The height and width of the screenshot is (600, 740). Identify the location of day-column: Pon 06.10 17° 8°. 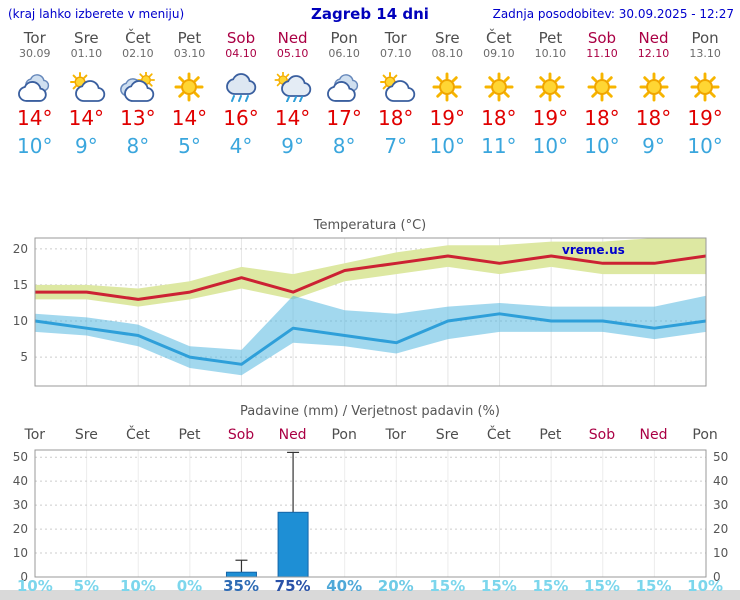
(344, 95).